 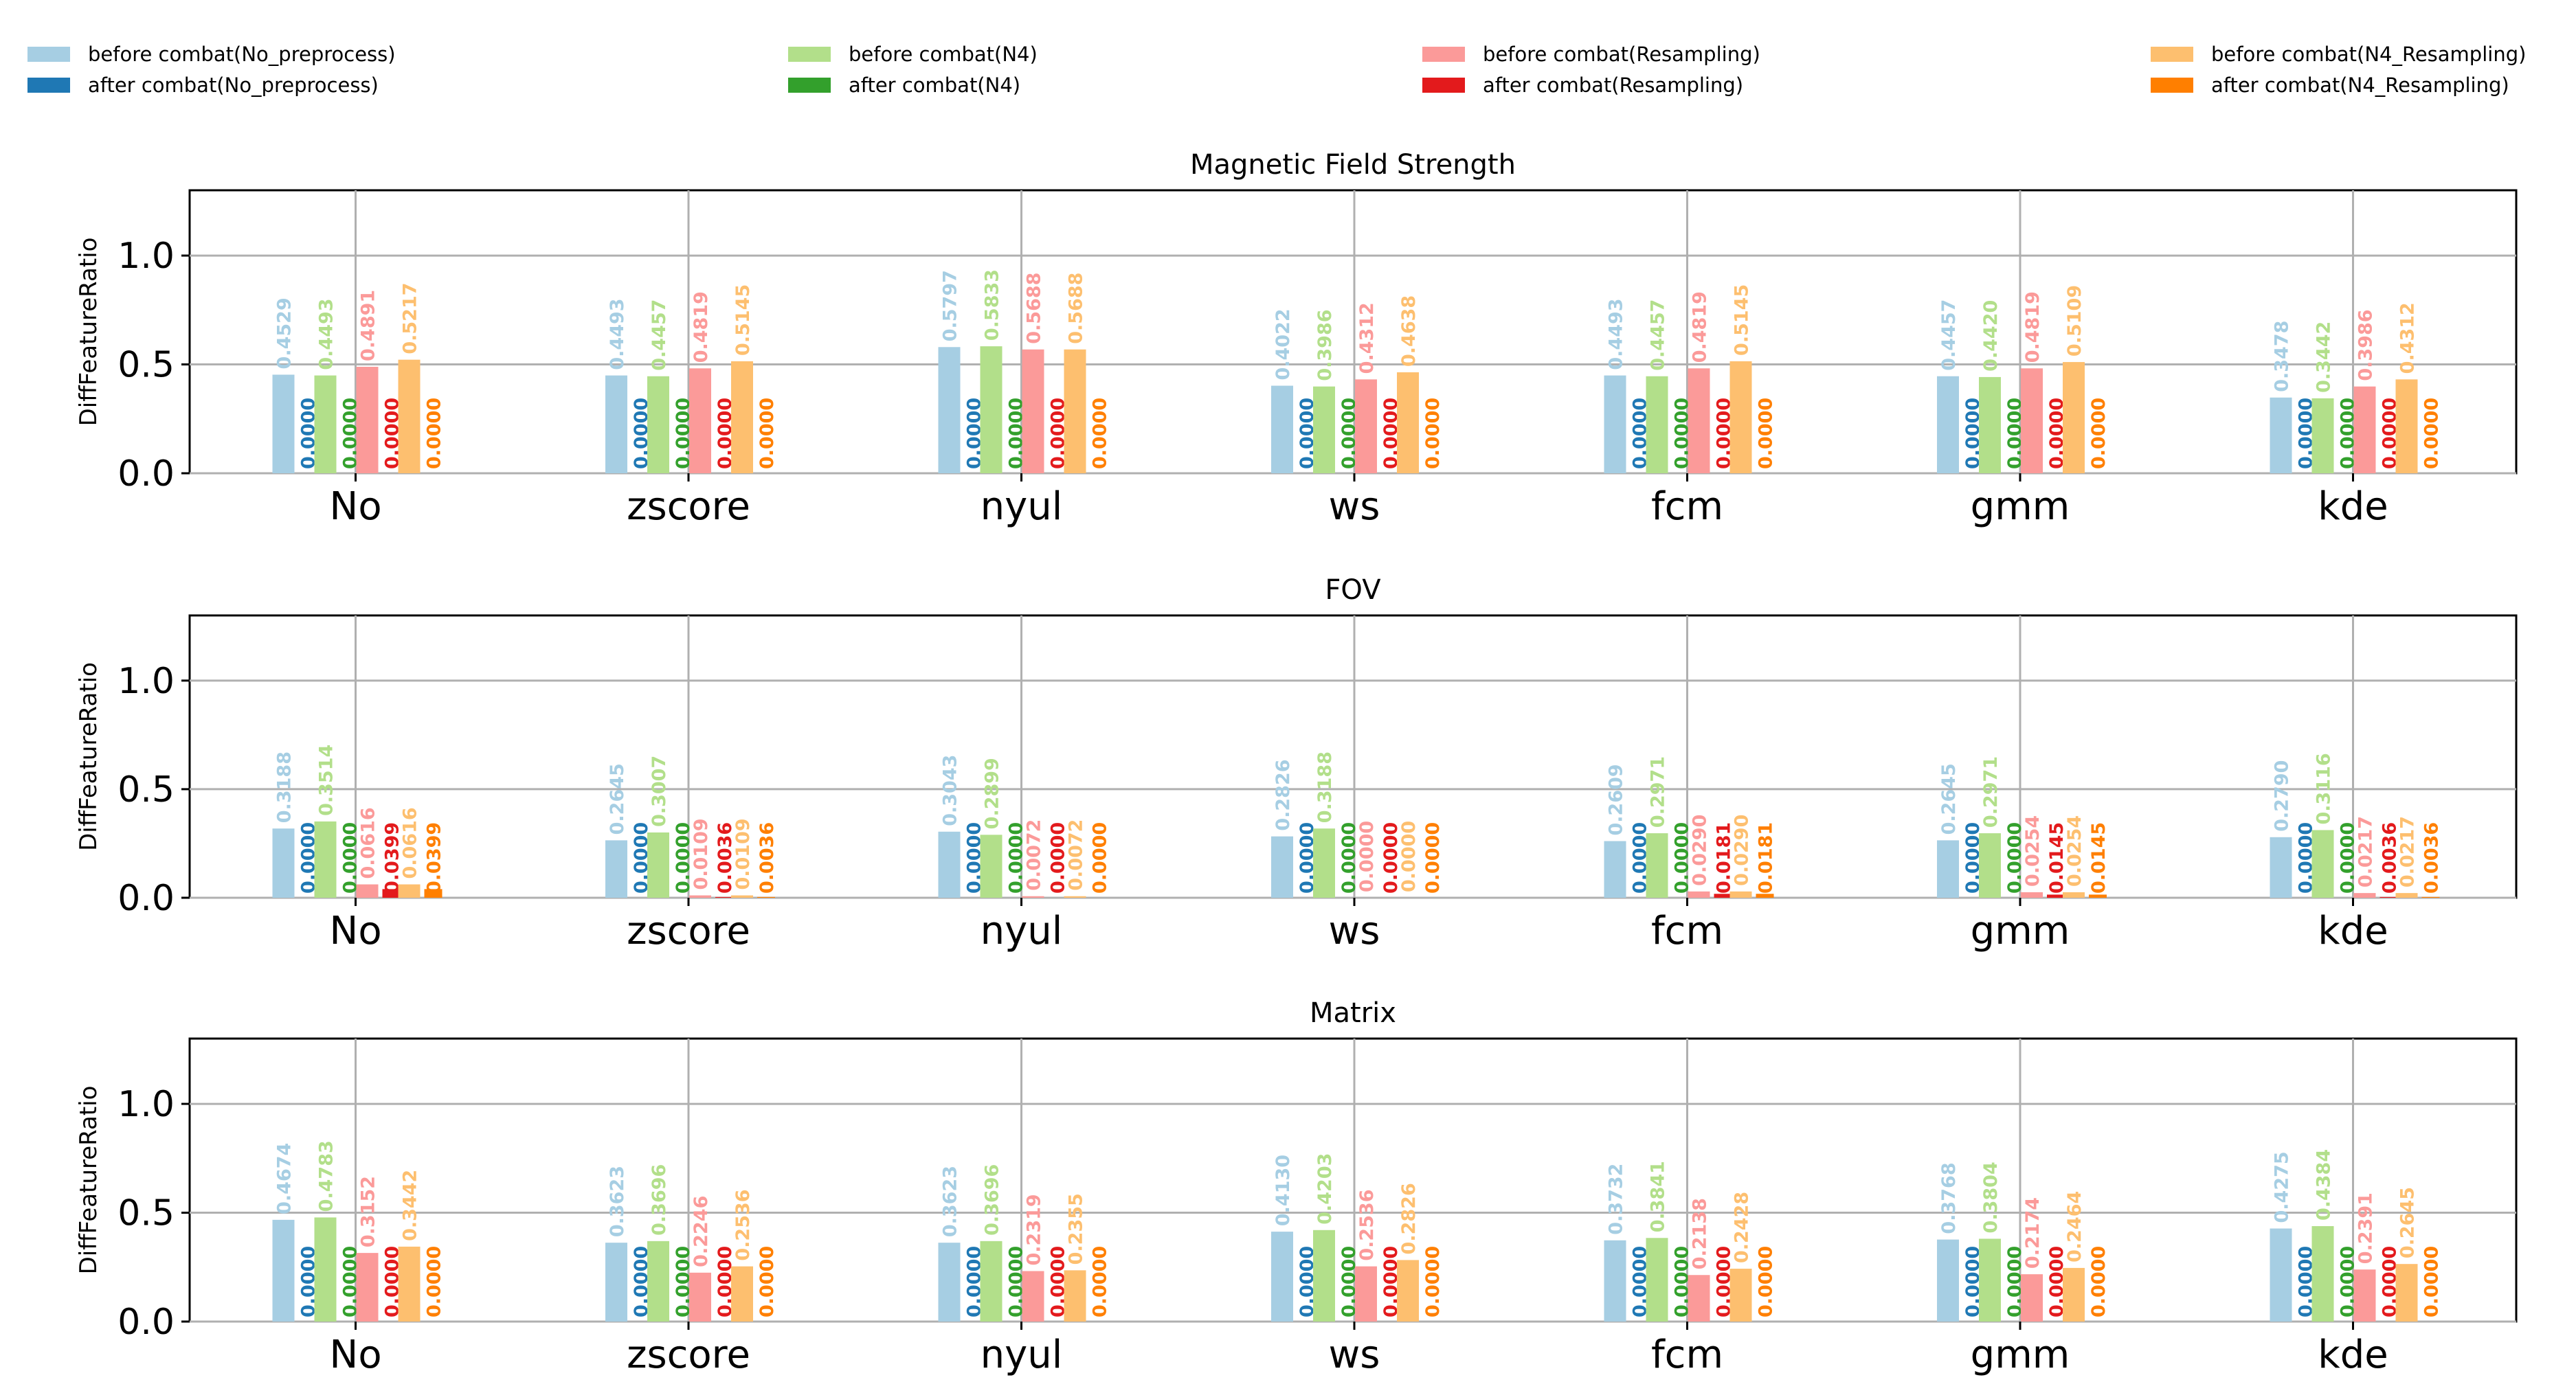 I want to click on panel-matrix-y-axis-label: DiffFeatureRatio, so click(x=88, y=1180).